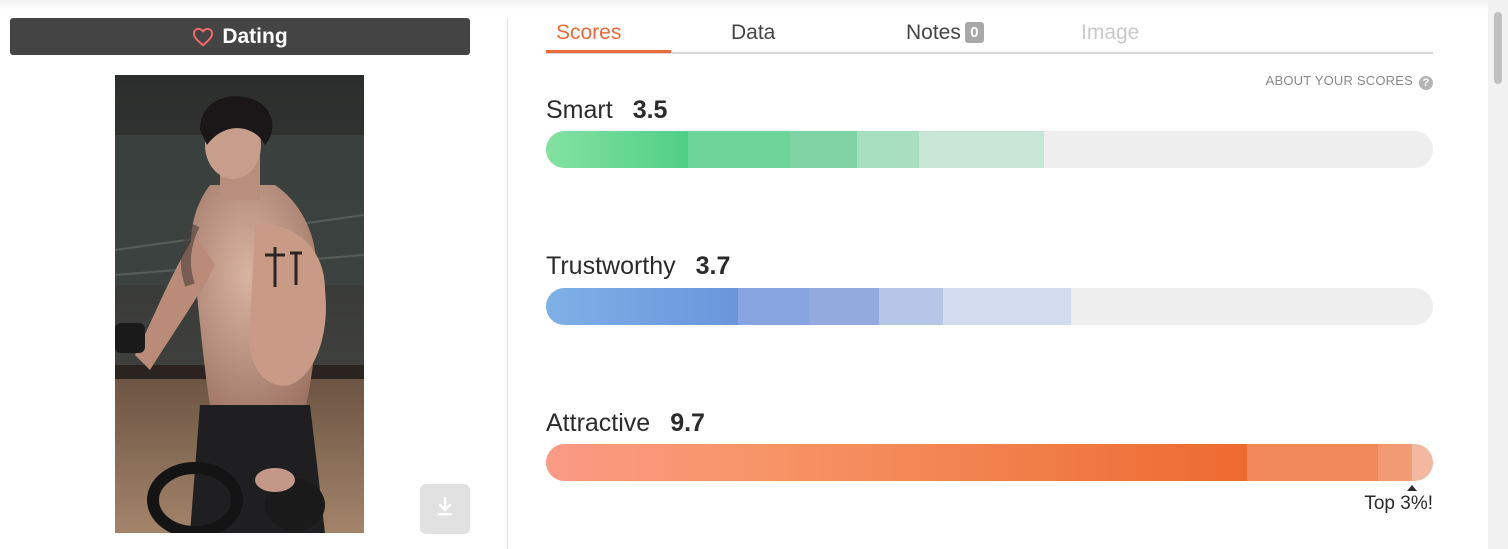  I want to click on score-bar-smart, so click(989, 149).